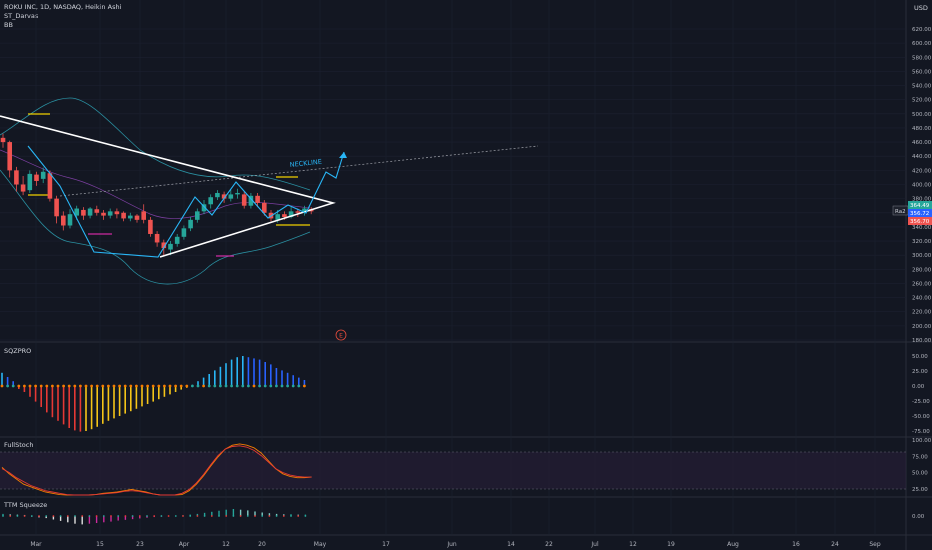  What do you see at coordinates (453, 470) in the screenshot?
I see `stoch-band` at bounding box center [453, 470].